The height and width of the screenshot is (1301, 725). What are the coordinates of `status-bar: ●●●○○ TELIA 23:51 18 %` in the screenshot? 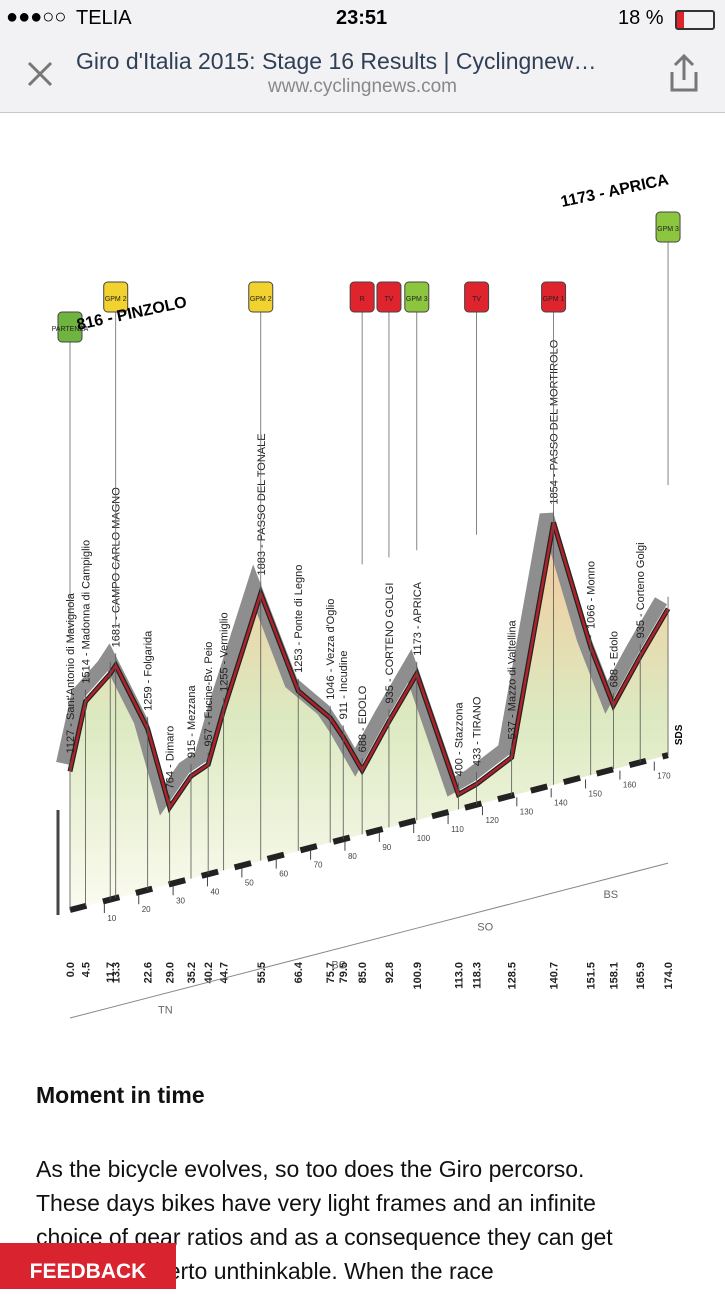 It's located at (362, 19).